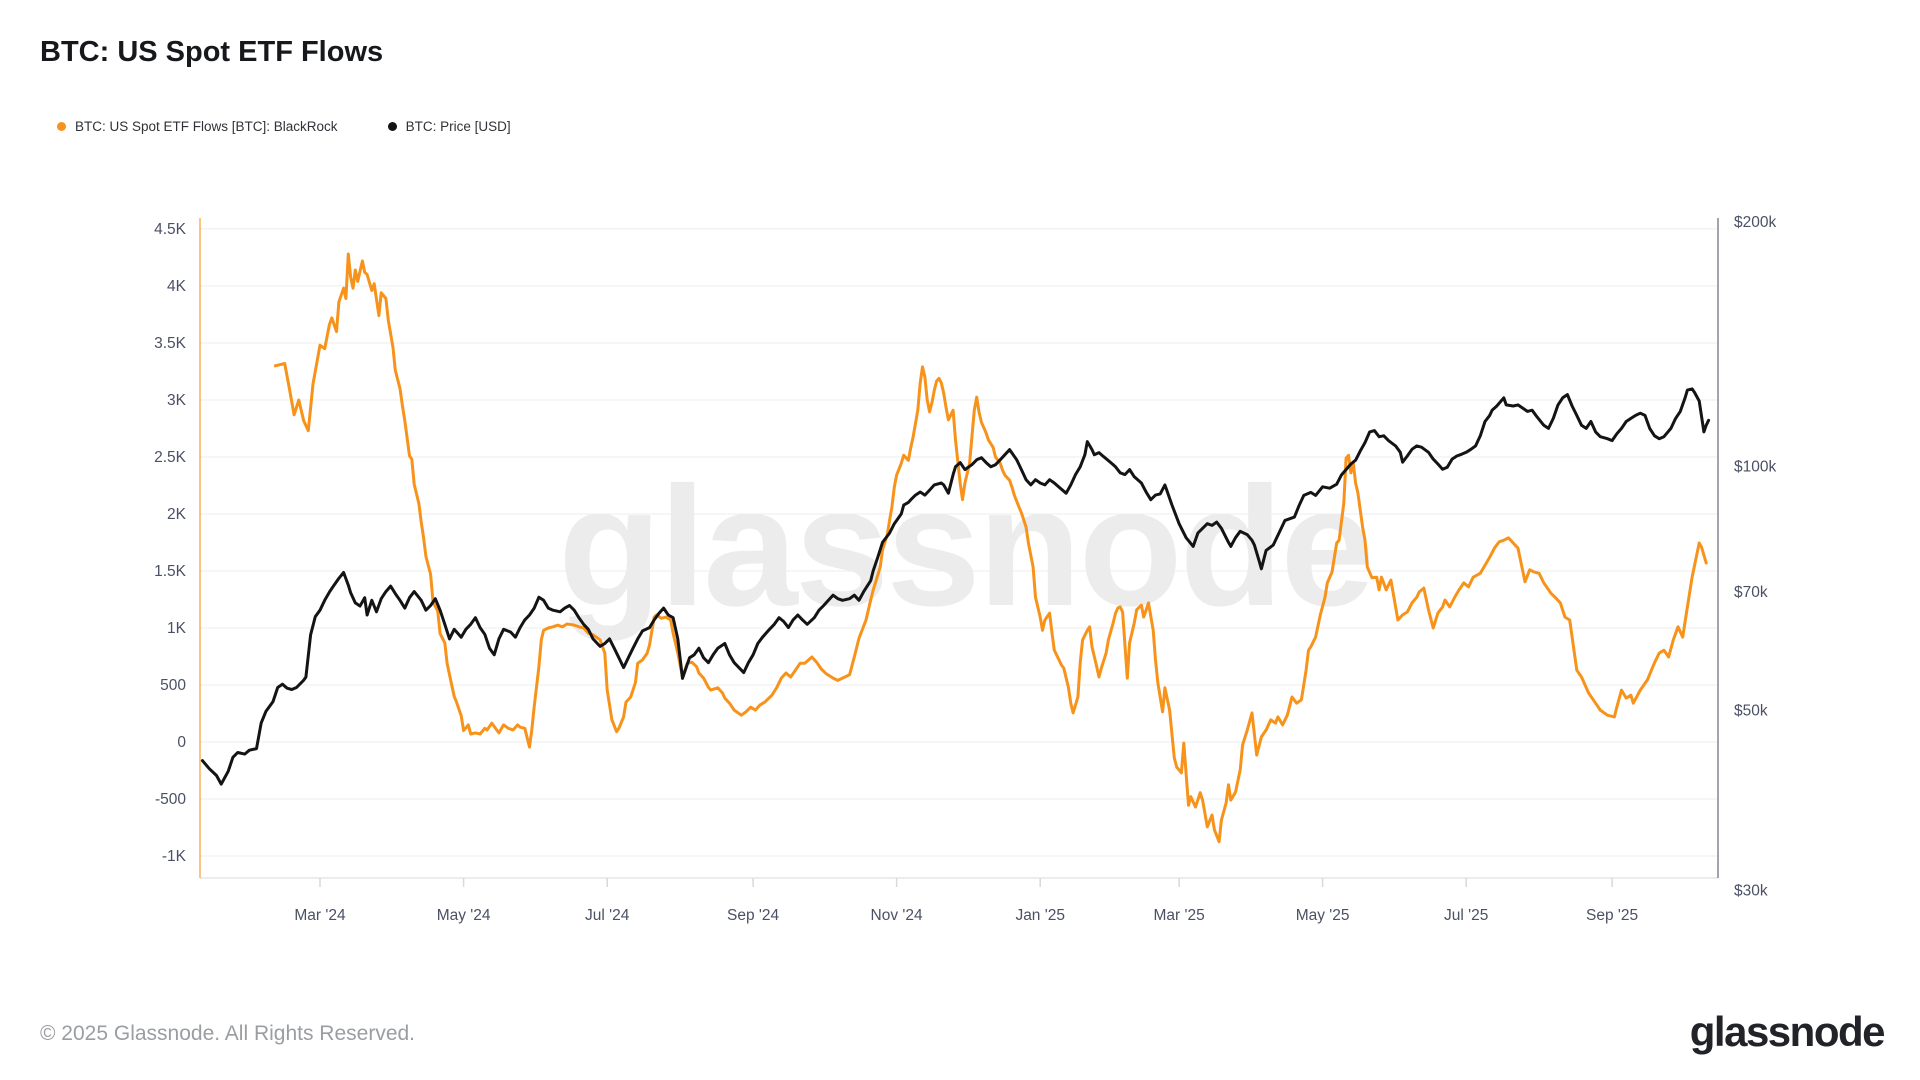 The height and width of the screenshot is (1080, 1920). Describe the element at coordinates (1178, 915) in the screenshot. I see `x-tick-label: Mar '25` at that location.